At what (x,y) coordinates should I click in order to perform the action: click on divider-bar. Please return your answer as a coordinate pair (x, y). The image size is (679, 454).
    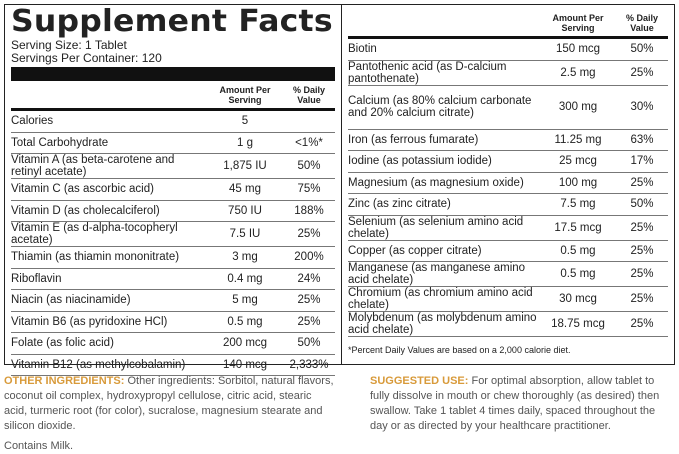
    Looking at the image, I should click on (173, 74).